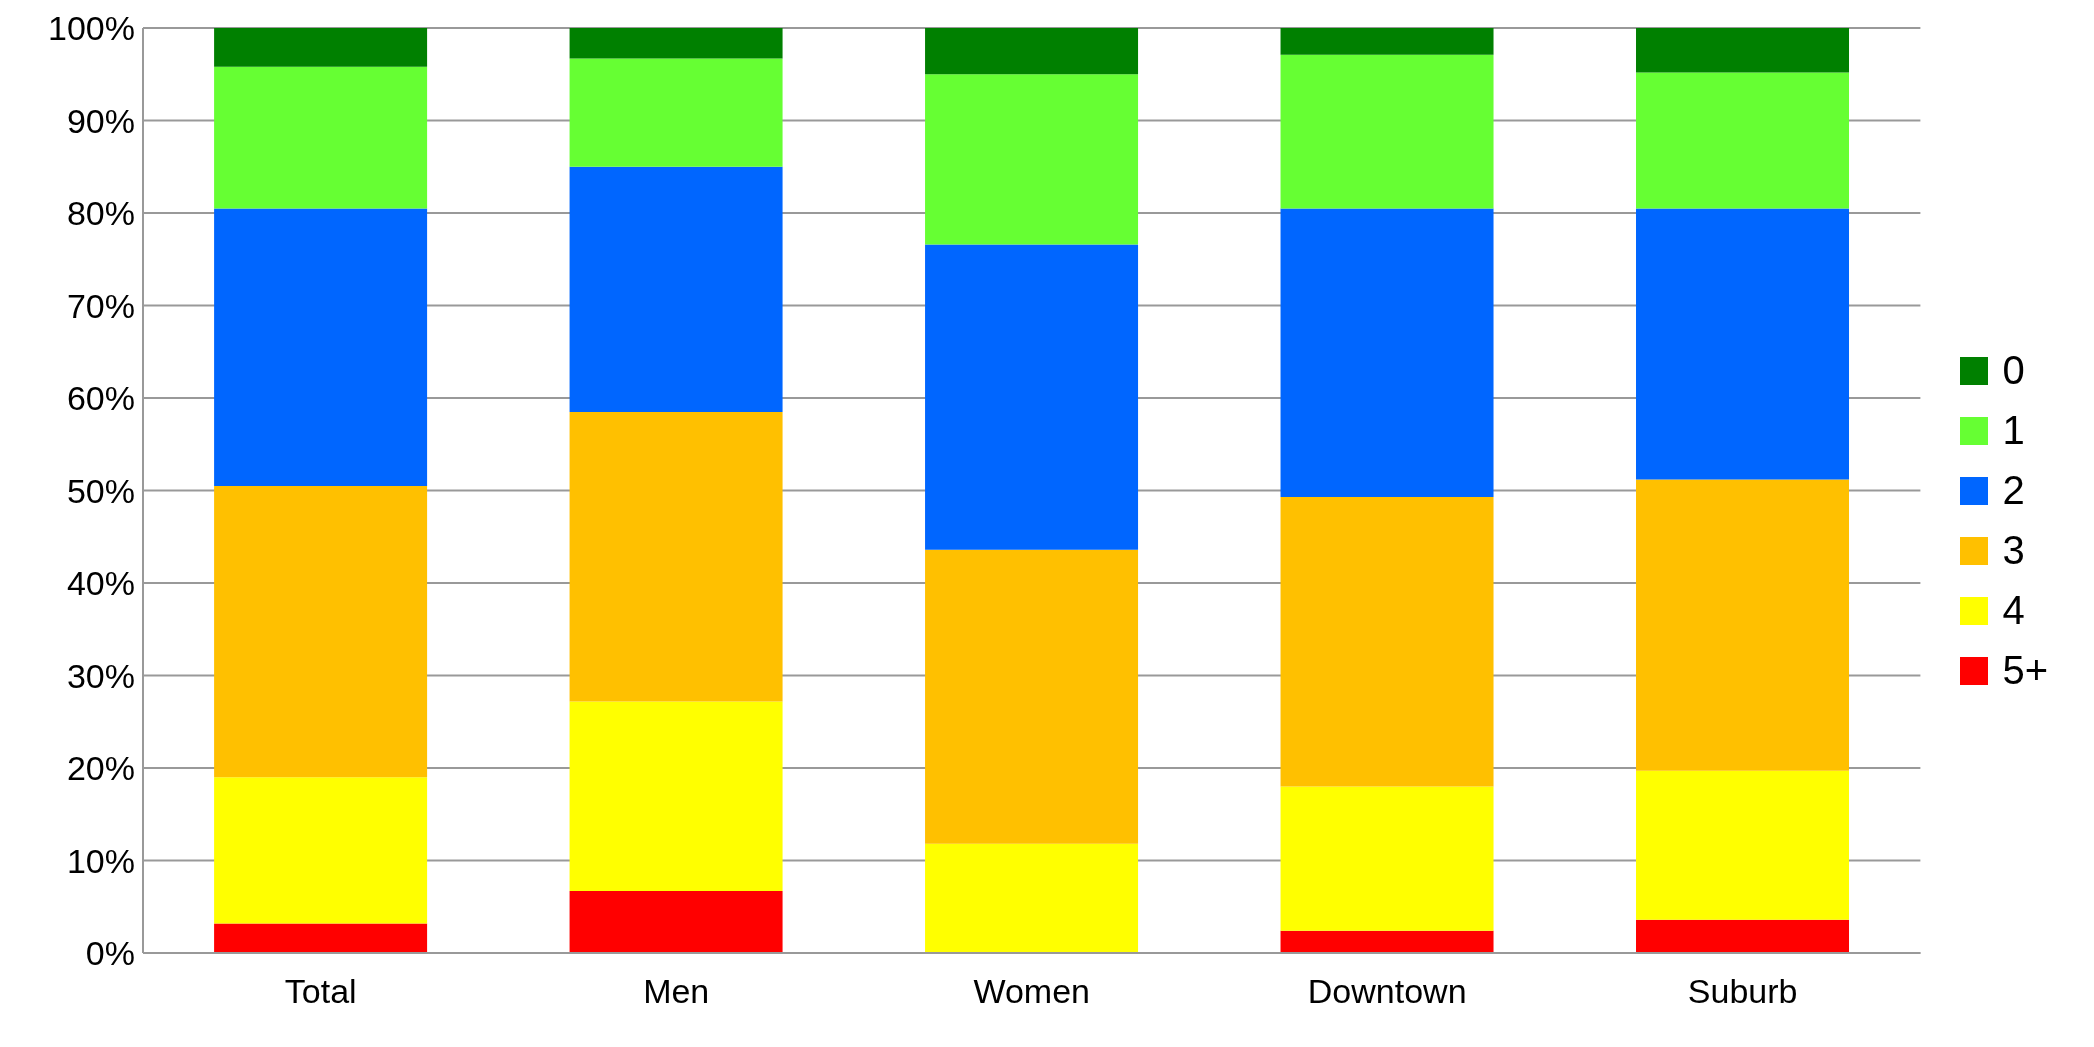 The width and height of the screenshot is (2094, 1047). I want to click on y-tick-label: 100%, so click(91, 28).